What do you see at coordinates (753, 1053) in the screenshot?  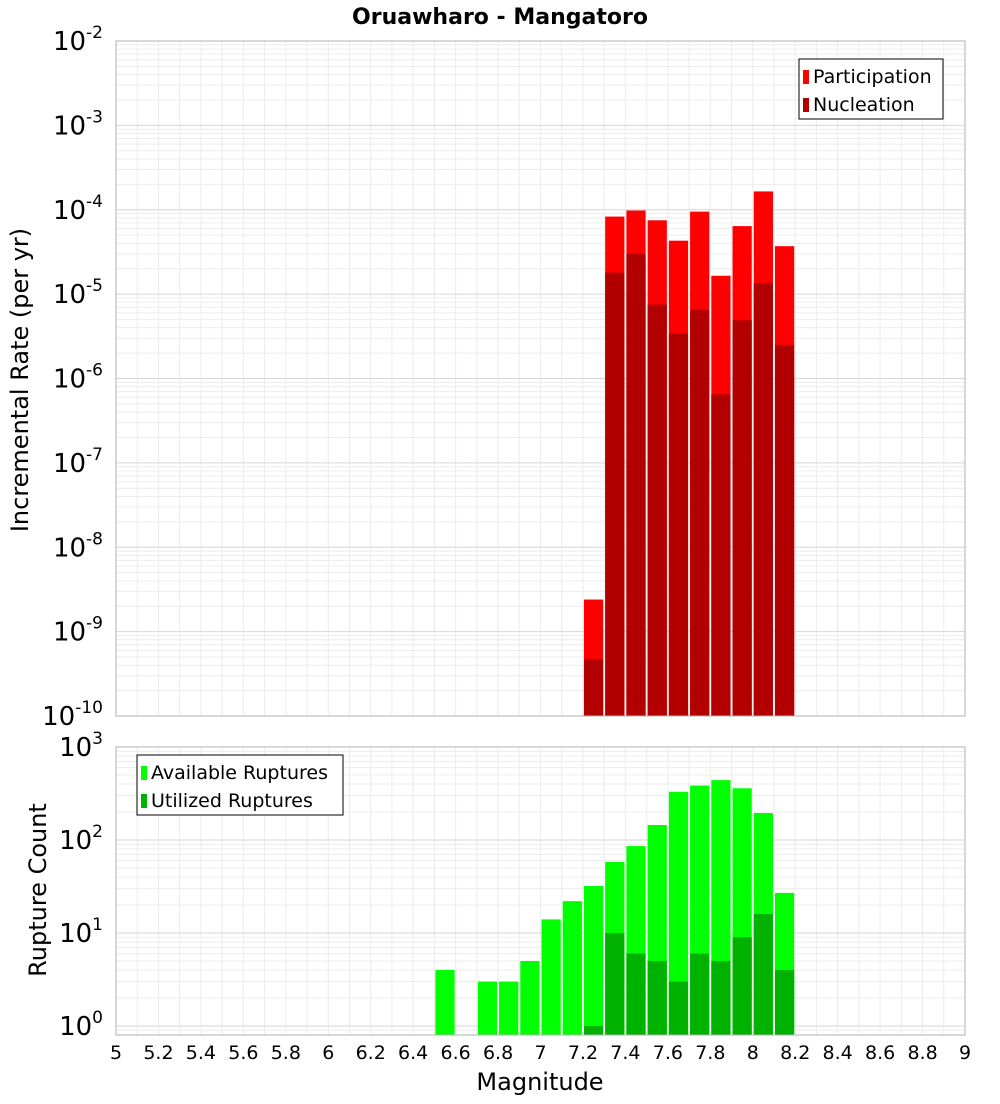 I see `x-tick-label: 8` at bounding box center [753, 1053].